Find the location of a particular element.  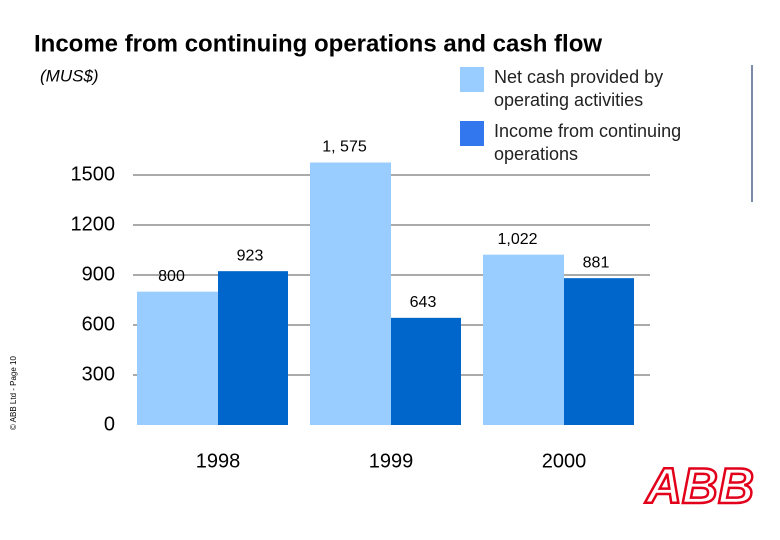

y-tick-label: 0 is located at coordinates (109, 424).